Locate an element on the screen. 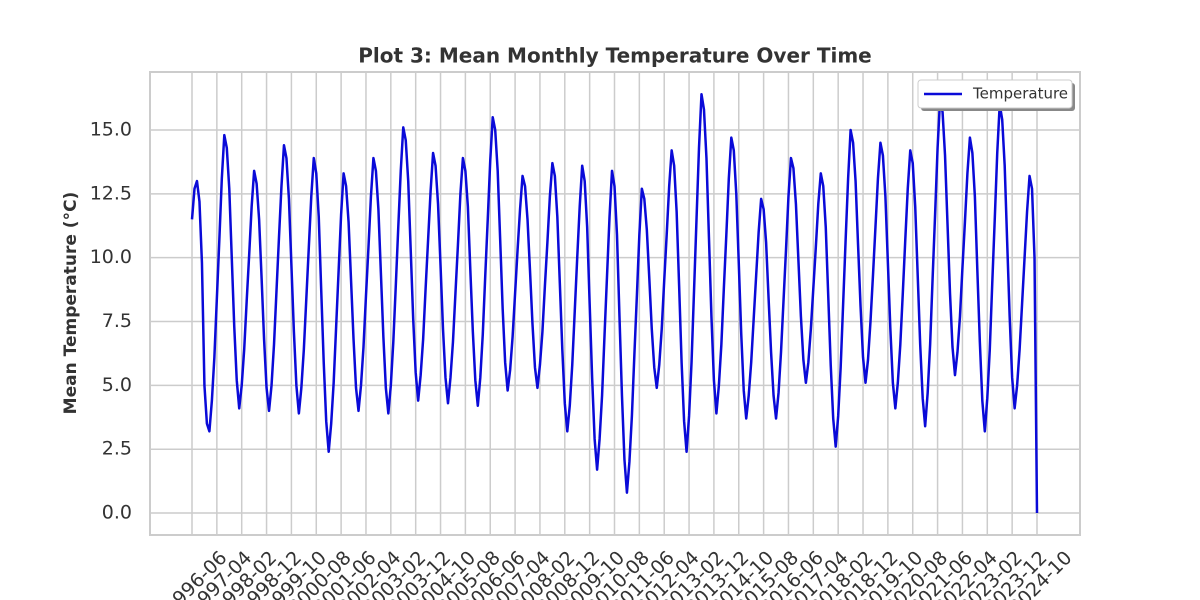 This screenshot has height=600, width=1200. y-tick-label: 2.5 is located at coordinates (117, 449).